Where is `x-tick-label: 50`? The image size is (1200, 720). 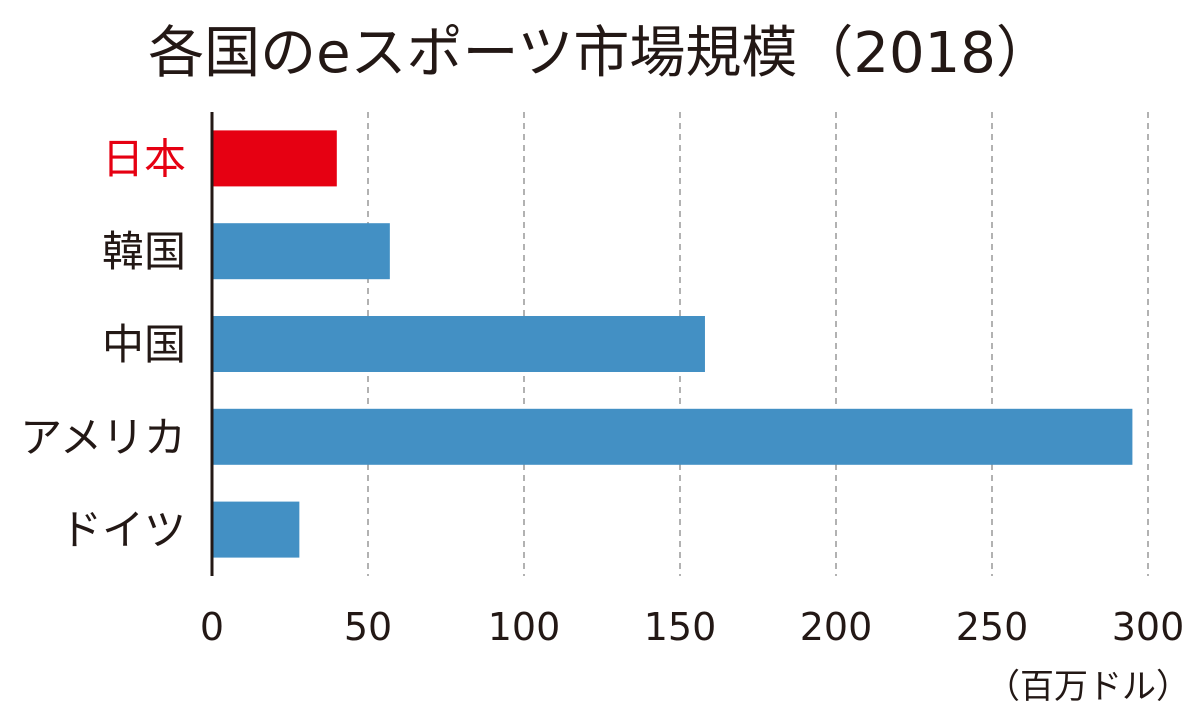
x-tick-label: 50 is located at coordinates (368, 627).